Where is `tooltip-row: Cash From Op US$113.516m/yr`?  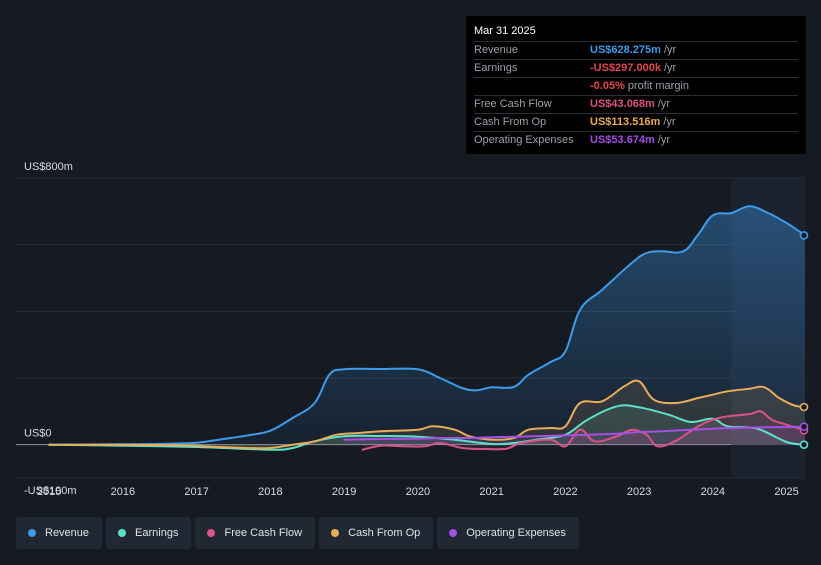 tooltip-row: Cash From Op US$113.516m/yr is located at coordinates (636, 123).